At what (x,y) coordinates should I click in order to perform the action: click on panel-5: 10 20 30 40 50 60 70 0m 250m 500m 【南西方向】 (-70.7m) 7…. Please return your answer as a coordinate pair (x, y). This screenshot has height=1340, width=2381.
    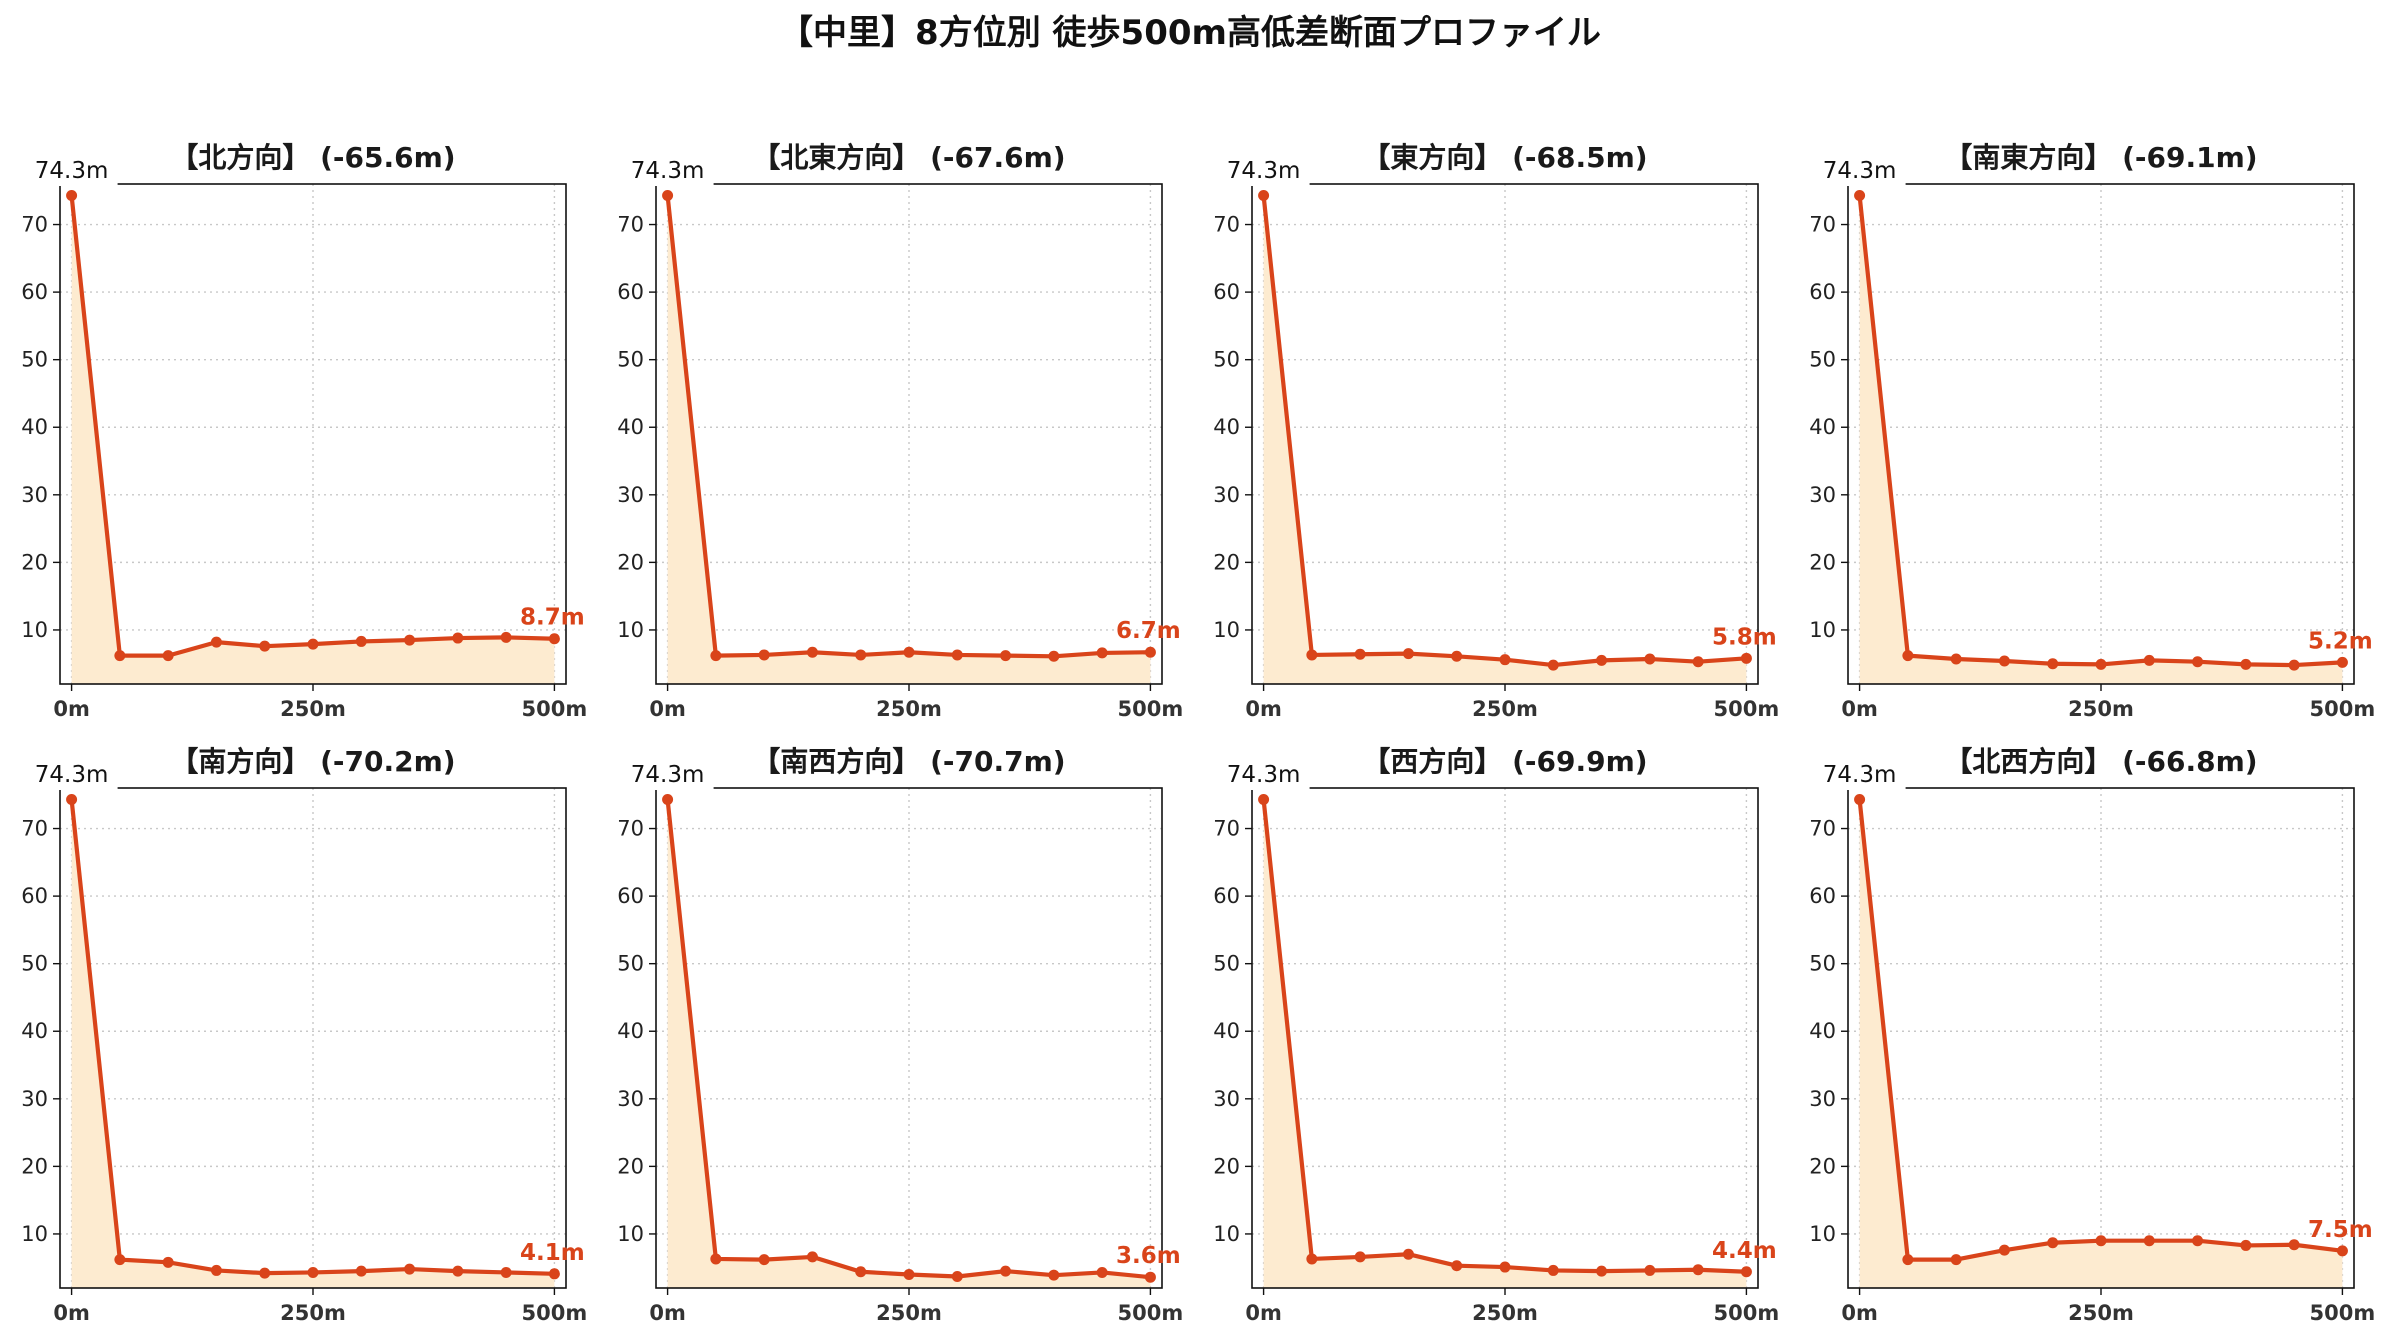
    Looking at the image, I should click on (900, 1035).